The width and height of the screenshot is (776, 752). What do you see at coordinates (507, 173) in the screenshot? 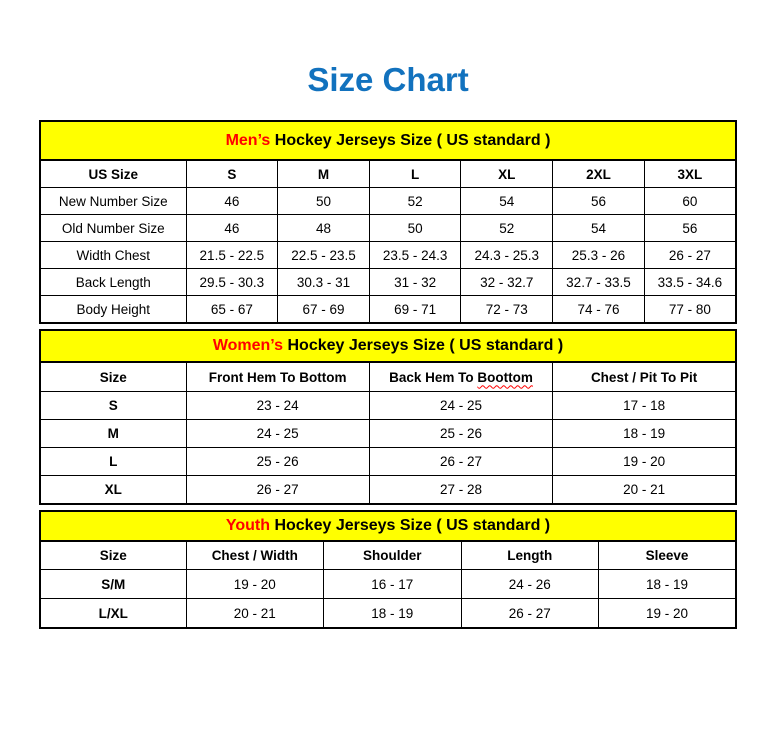
I see `mens-col-header-4: XL` at bounding box center [507, 173].